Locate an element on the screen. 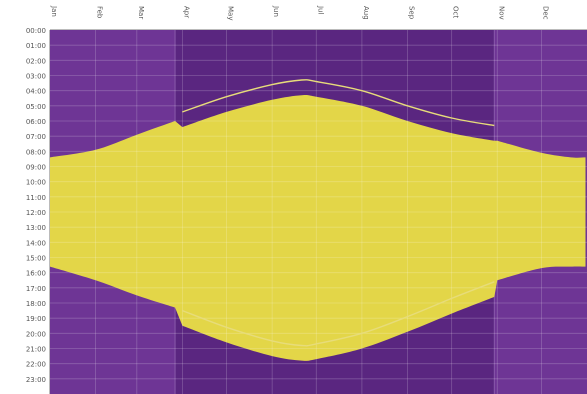 This screenshot has height=394, width=587. y-tick-label: 14:00 is located at coordinates (36, 243).